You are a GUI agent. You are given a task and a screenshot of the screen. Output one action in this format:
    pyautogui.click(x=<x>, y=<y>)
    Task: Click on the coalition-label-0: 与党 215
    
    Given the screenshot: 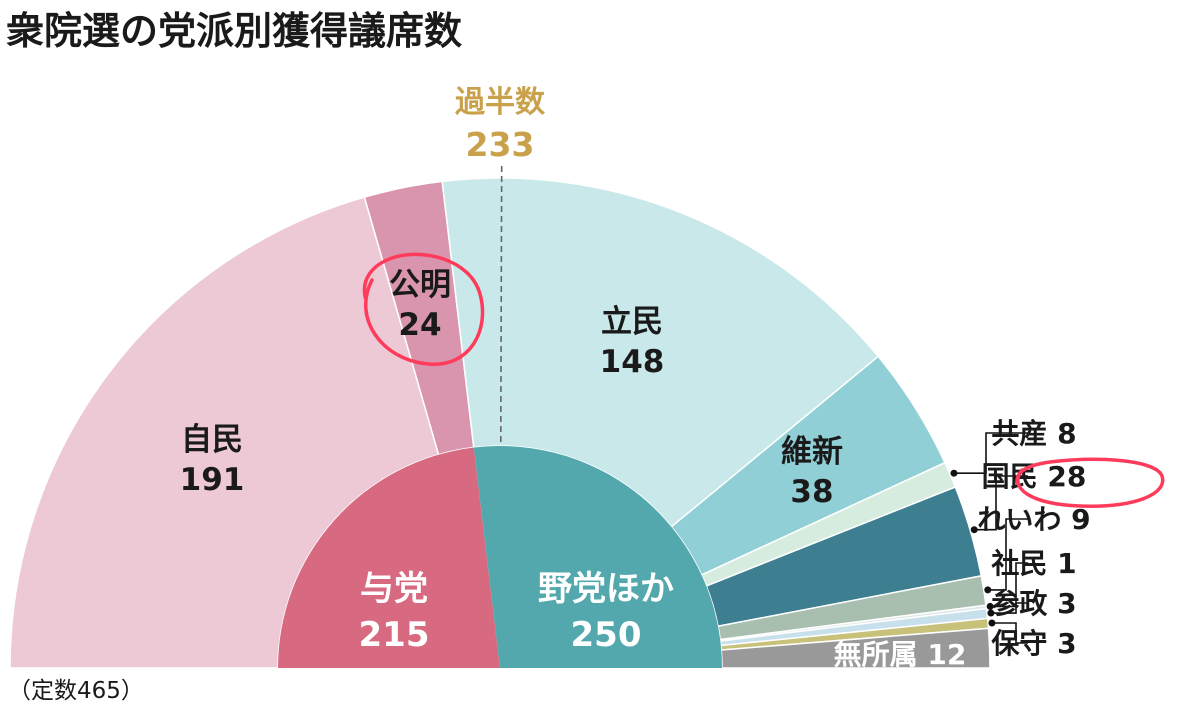 What is the action you would take?
    pyautogui.click(x=394, y=612)
    